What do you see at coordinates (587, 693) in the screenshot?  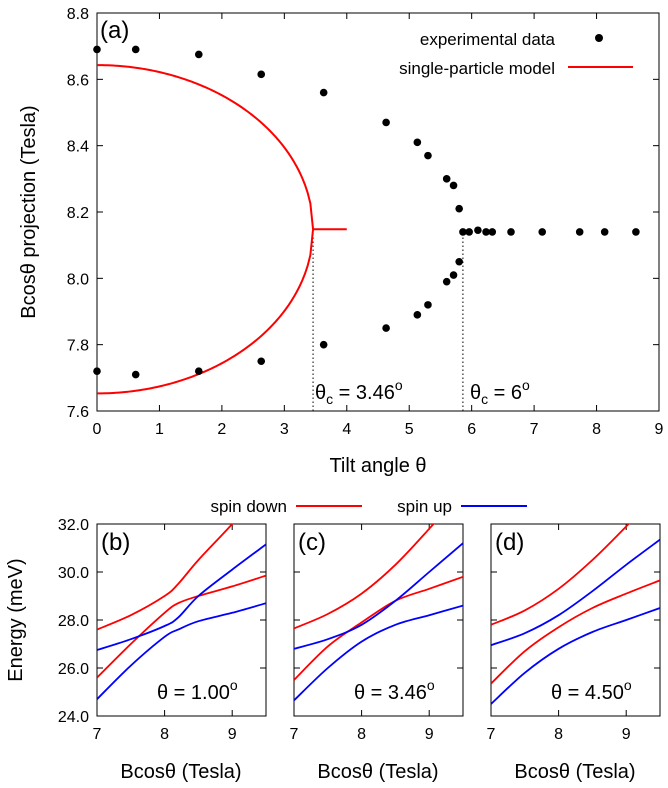 I see `panel-d-annotation-text: θ = 4.50` at bounding box center [587, 693].